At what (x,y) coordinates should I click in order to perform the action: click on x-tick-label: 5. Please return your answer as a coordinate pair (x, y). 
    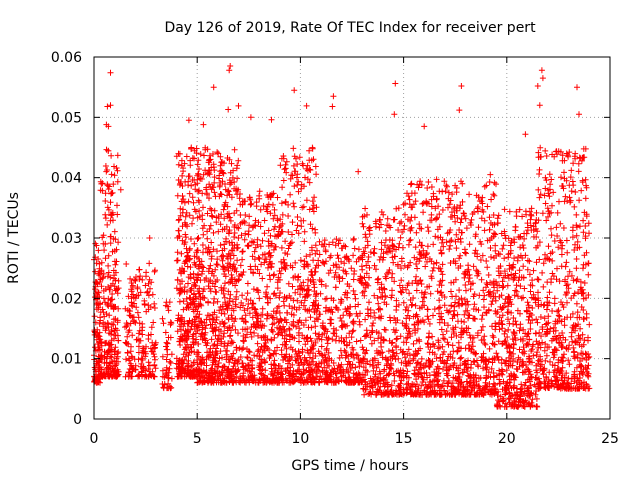
    Looking at the image, I should click on (197, 439).